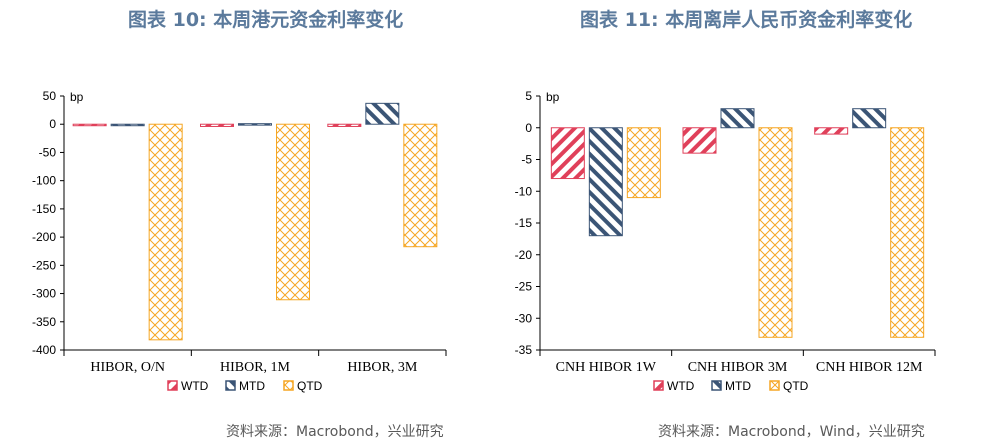 The width and height of the screenshot is (982, 447). Describe the element at coordinates (44, 237) in the screenshot. I see `y-tick-label: -200` at that location.